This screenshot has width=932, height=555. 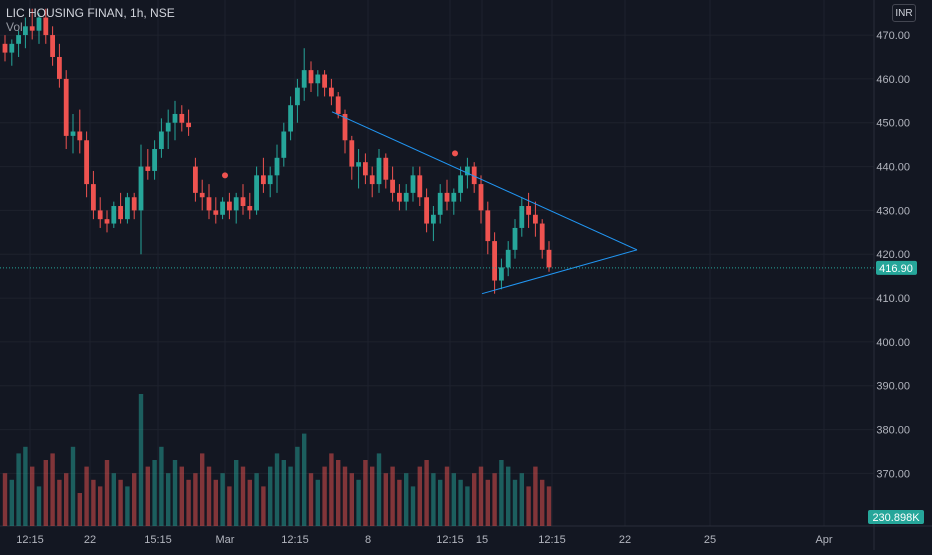 What do you see at coordinates (340, 164) in the screenshot?
I see `signal-markers` at bounding box center [340, 164].